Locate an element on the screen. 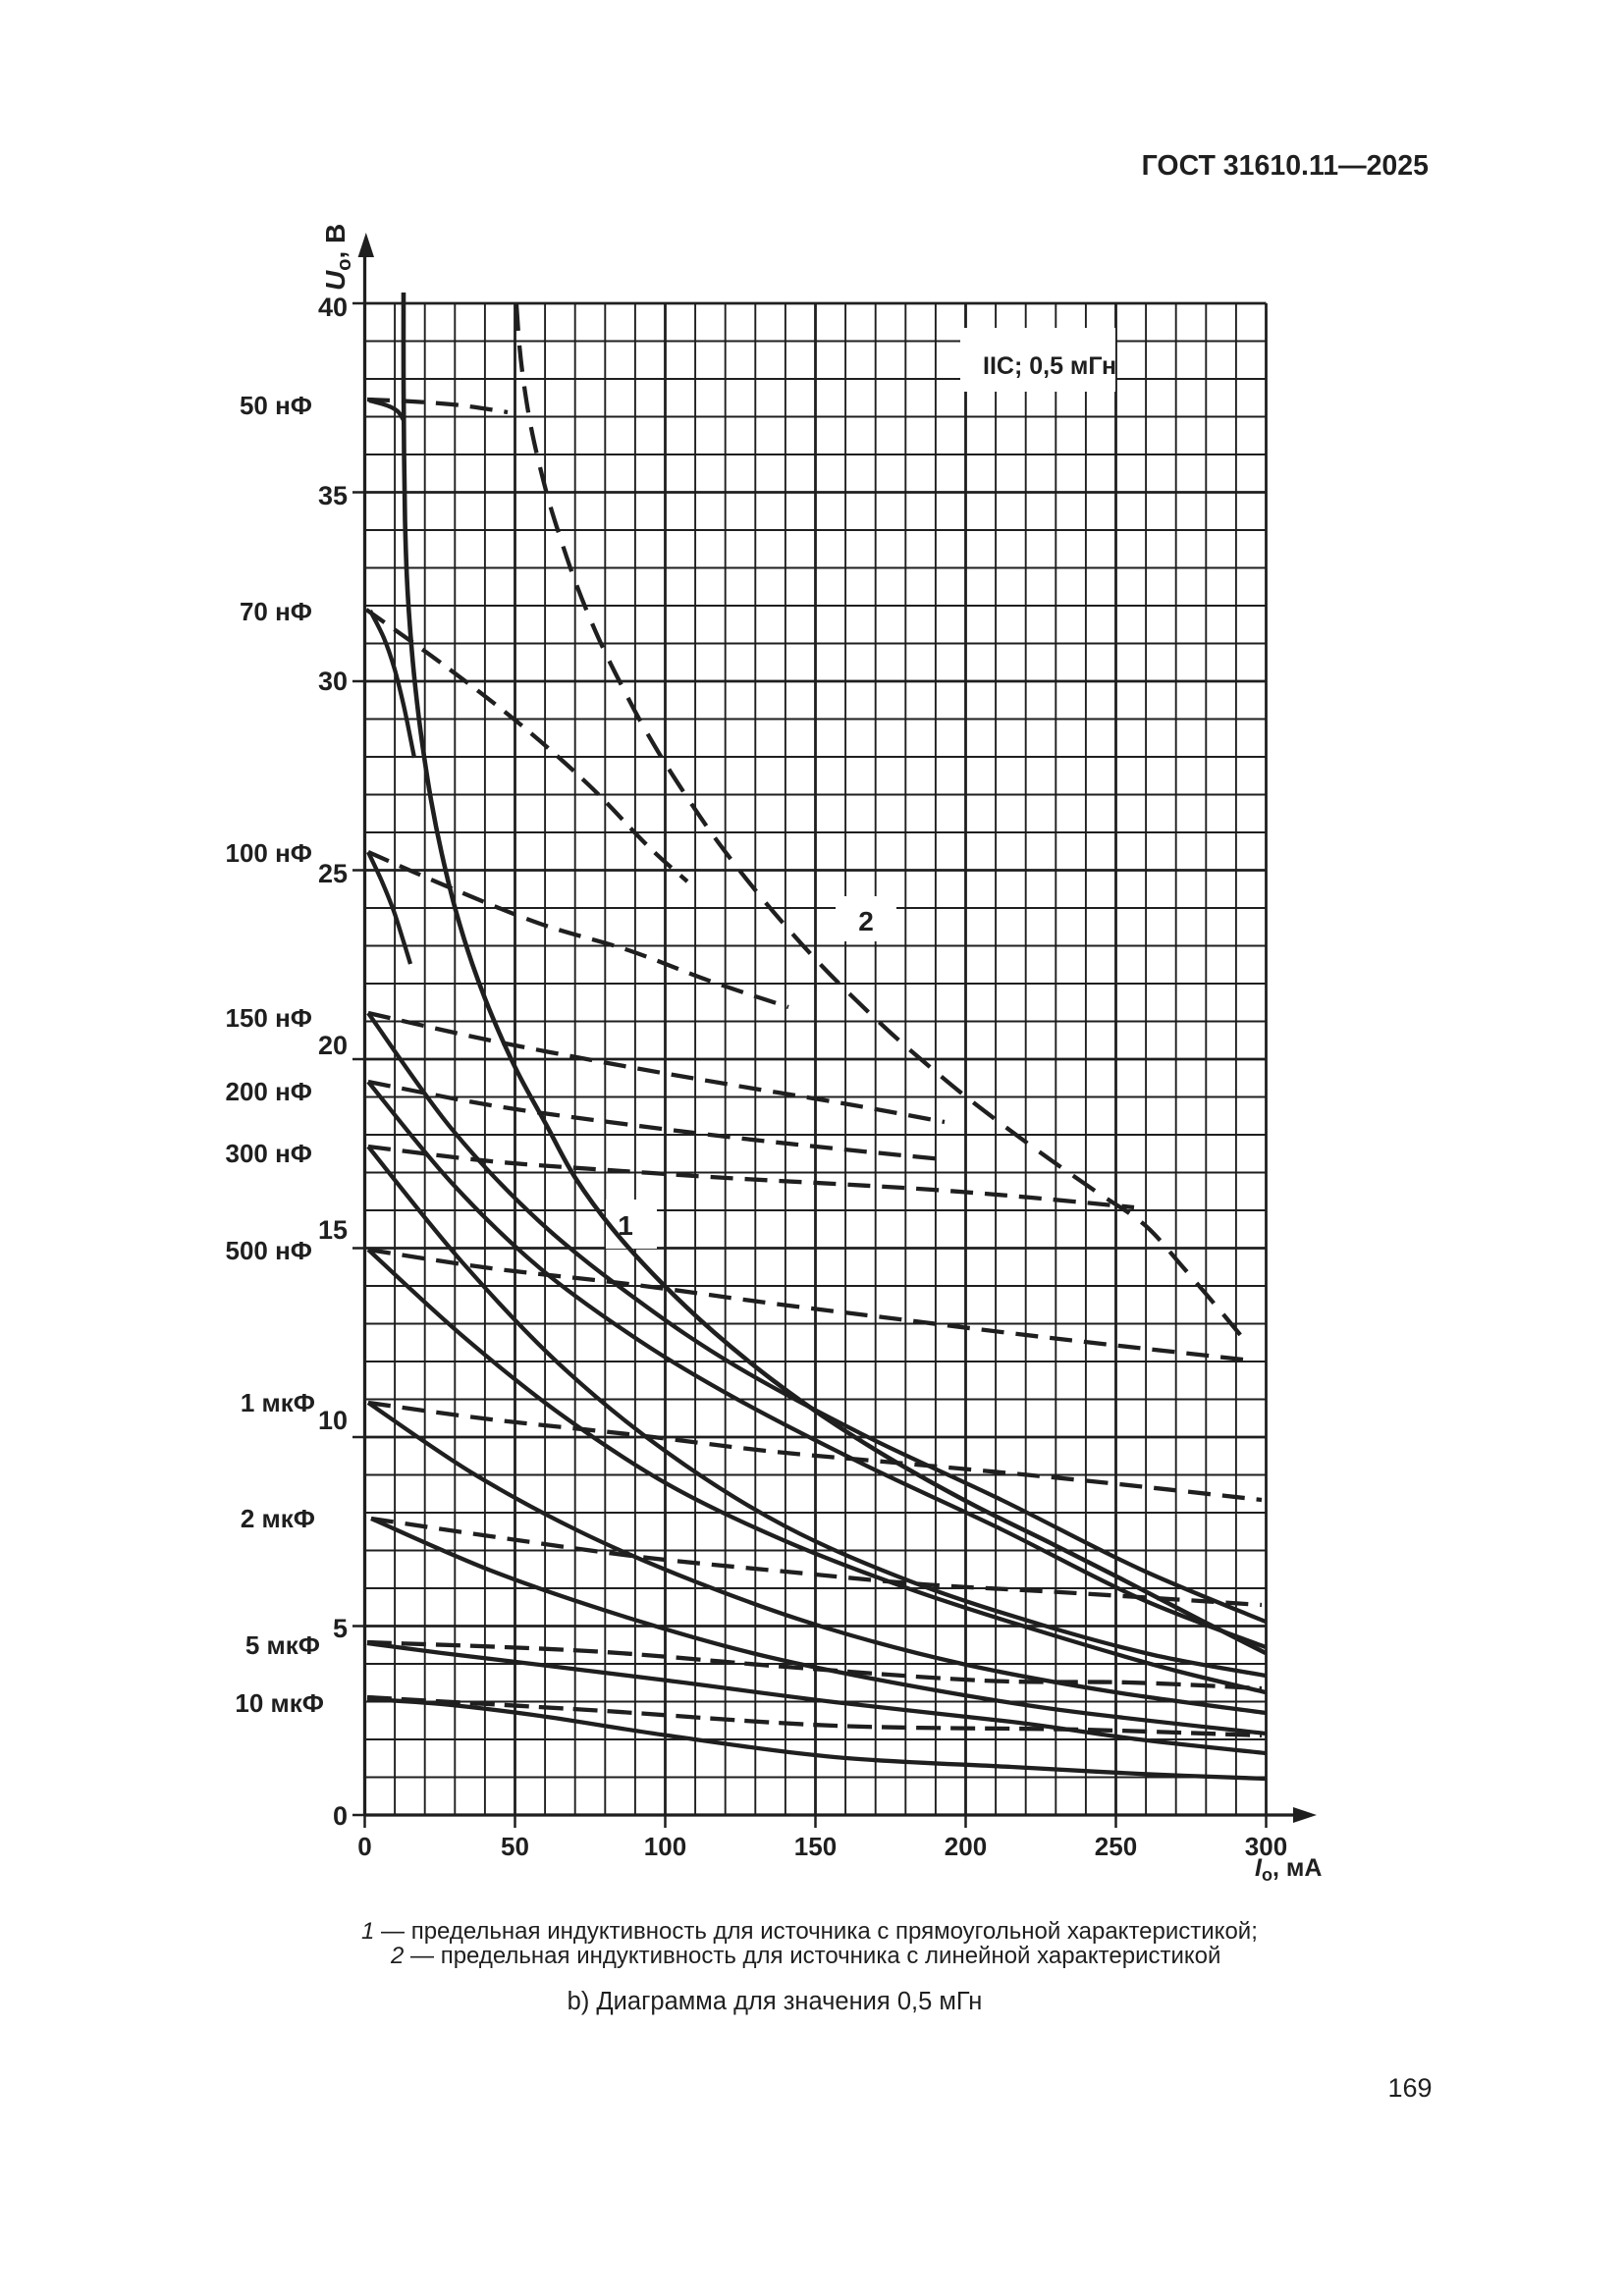 The image size is (1624, 2296). svg-text: 150 нФ is located at coordinates (269, 1018).